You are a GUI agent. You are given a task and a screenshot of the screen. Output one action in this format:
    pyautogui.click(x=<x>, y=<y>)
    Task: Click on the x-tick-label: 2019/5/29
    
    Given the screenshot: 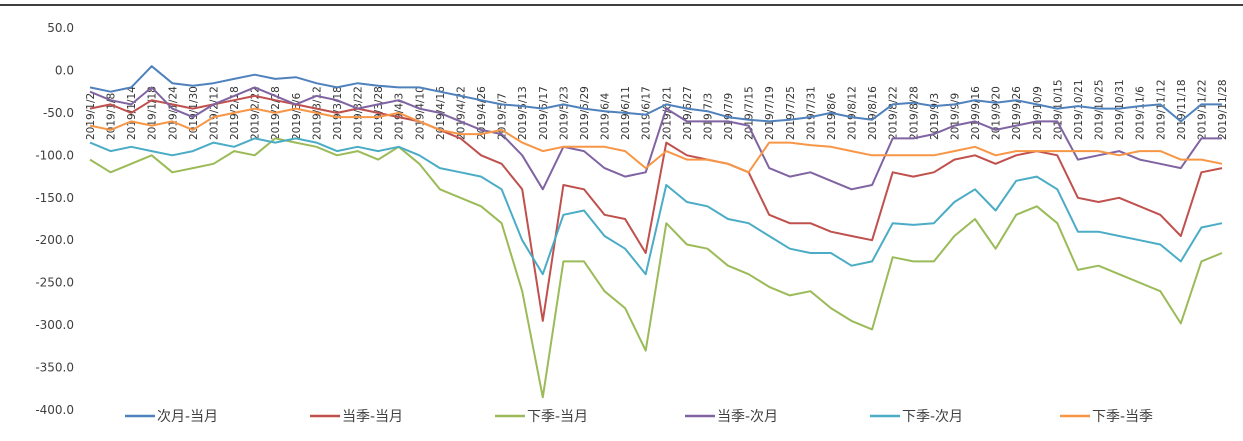 What is the action you would take?
    pyautogui.click(x=585, y=113)
    